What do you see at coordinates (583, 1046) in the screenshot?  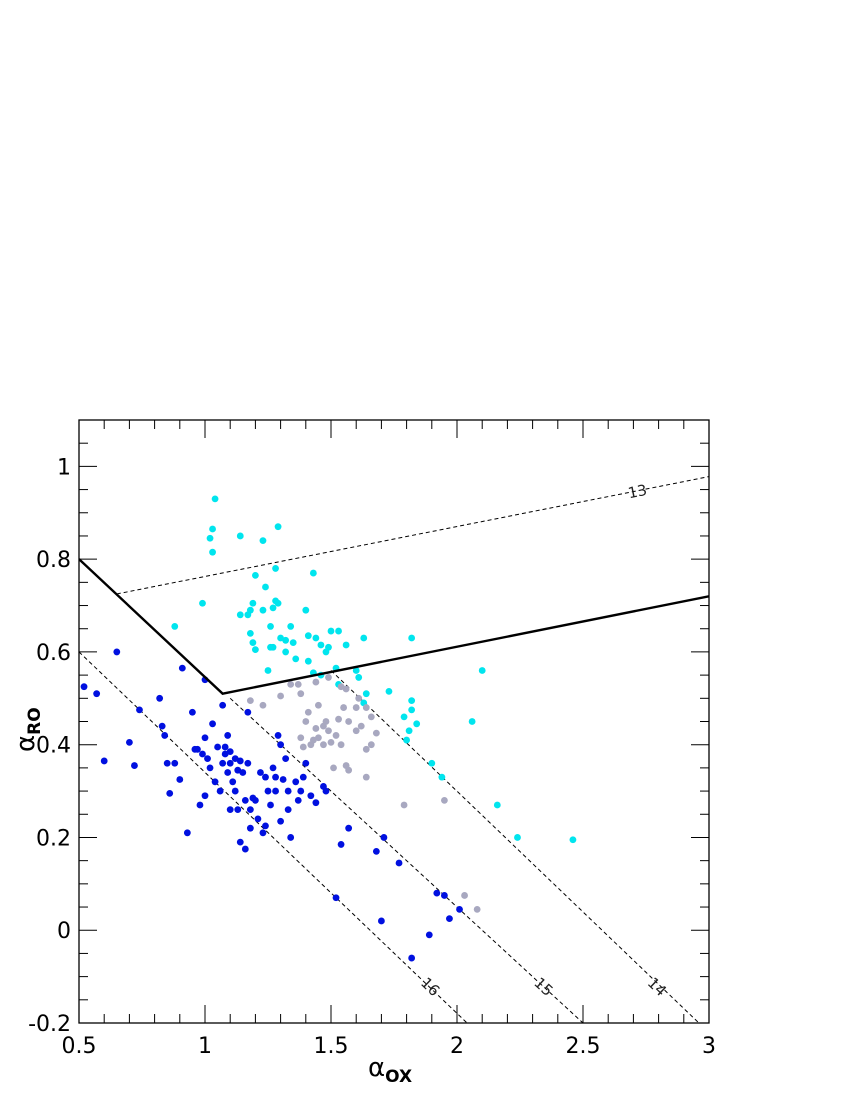 I see `x-tick-label: 2.5` at bounding box center [583, 1046].